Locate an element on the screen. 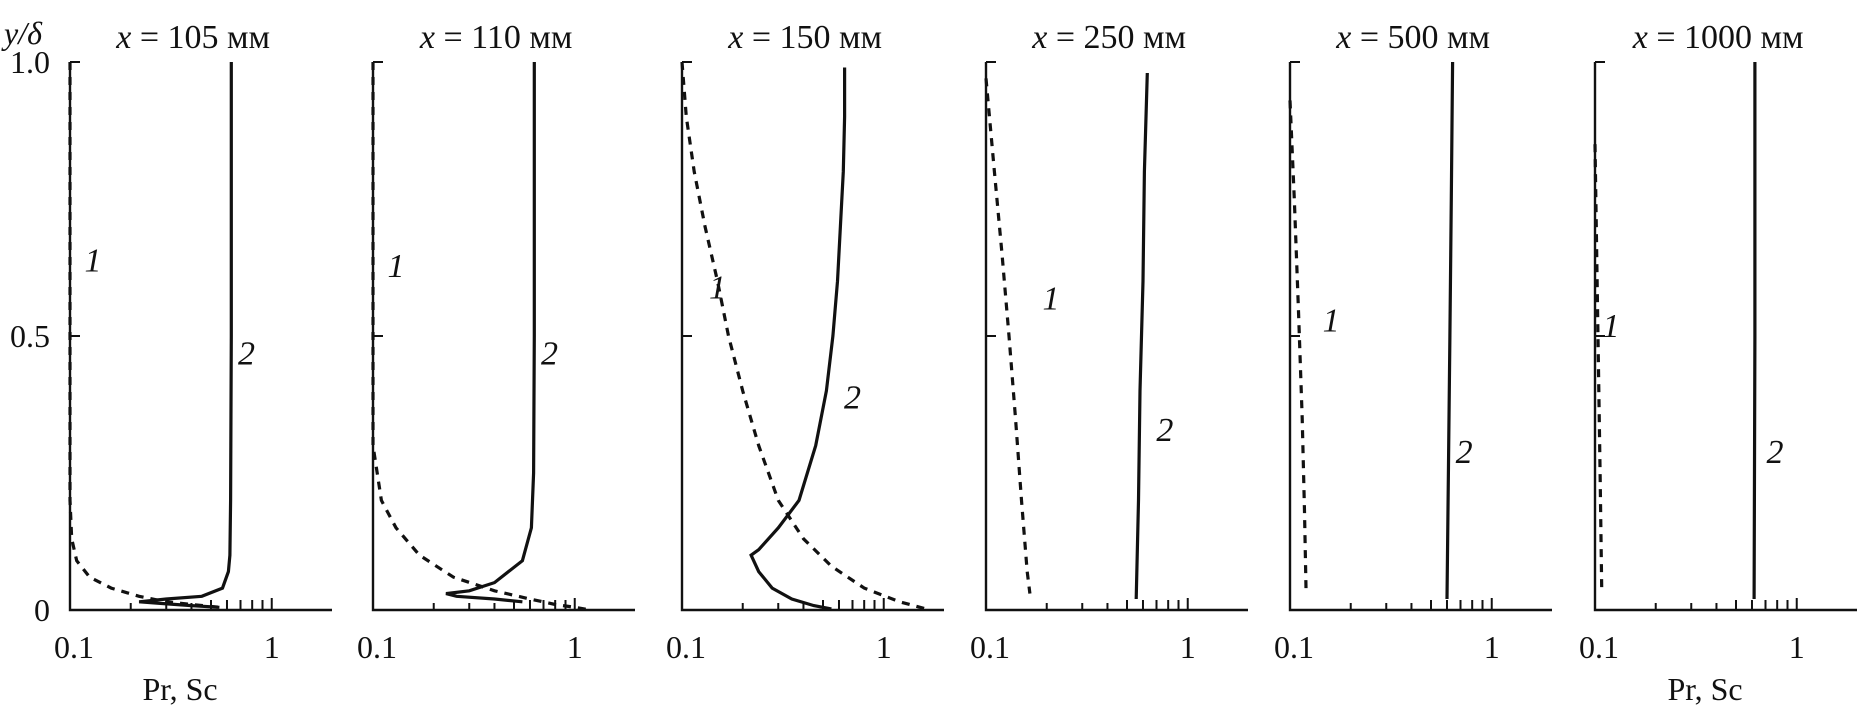 This screenshot has height=711, width=1860. panel-title-value: = 1000 мм is located at coordinates (1726, 37).